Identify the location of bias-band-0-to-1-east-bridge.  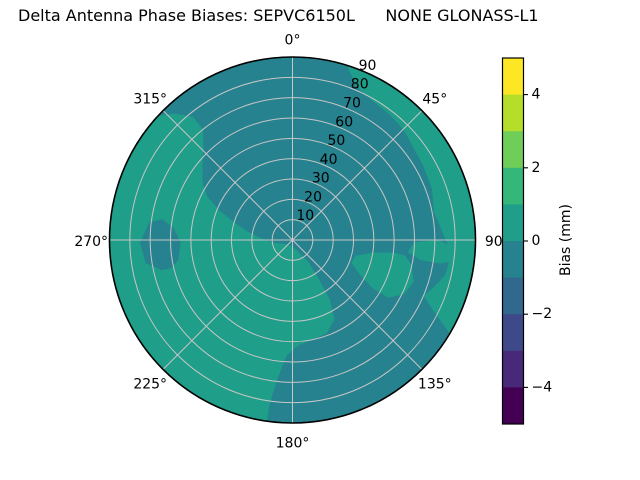
(432, 252).